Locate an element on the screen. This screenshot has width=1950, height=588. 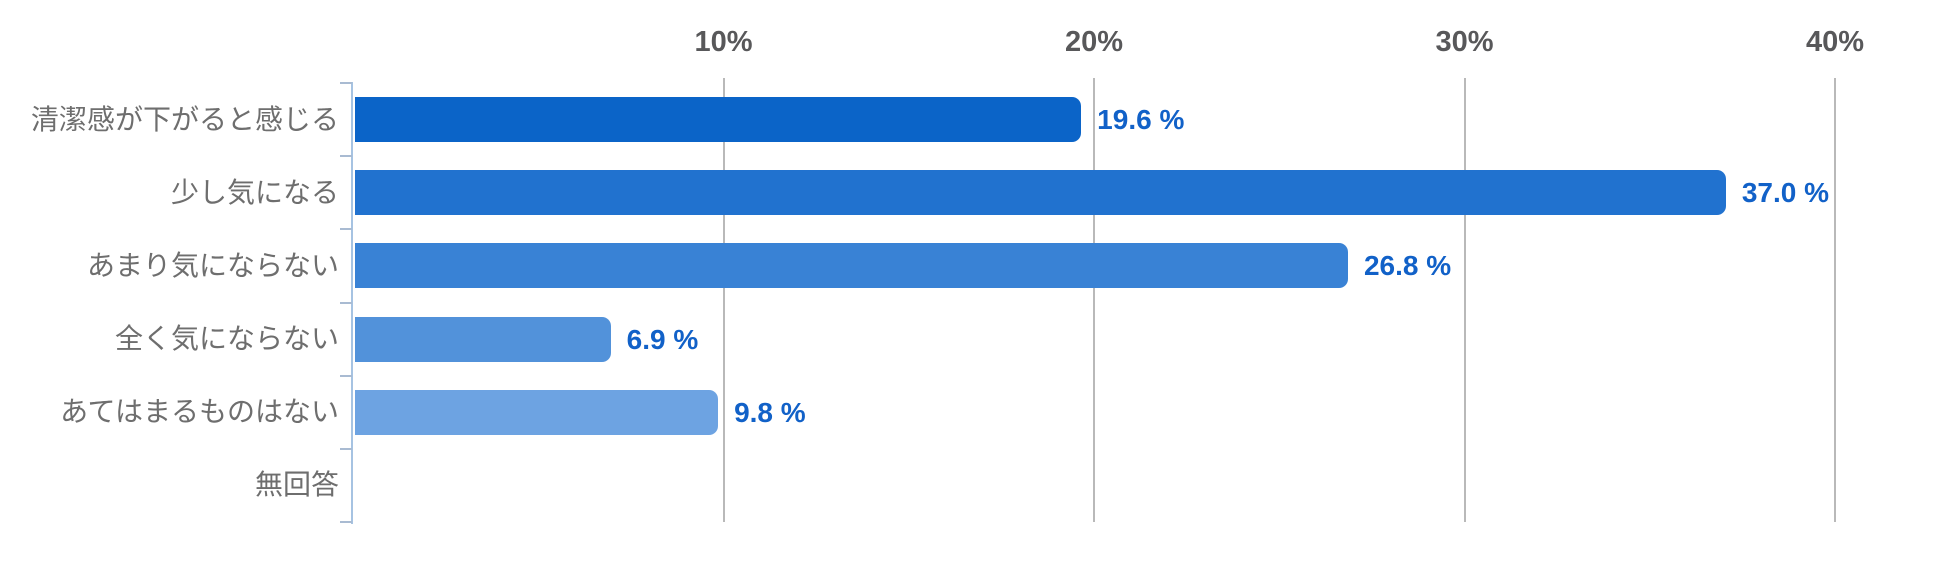
value-label: 6.9 % is located at coordinates (662, 339).